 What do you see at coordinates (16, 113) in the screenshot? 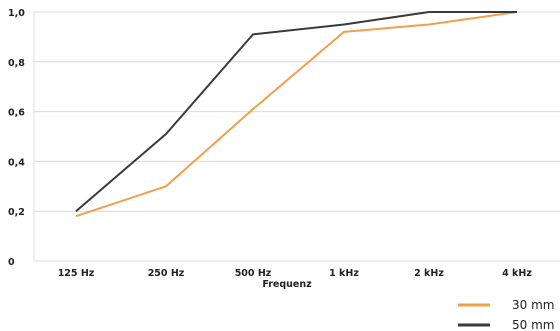
I see `y-tick-label: 0,6` at bounding box center [16, 113].